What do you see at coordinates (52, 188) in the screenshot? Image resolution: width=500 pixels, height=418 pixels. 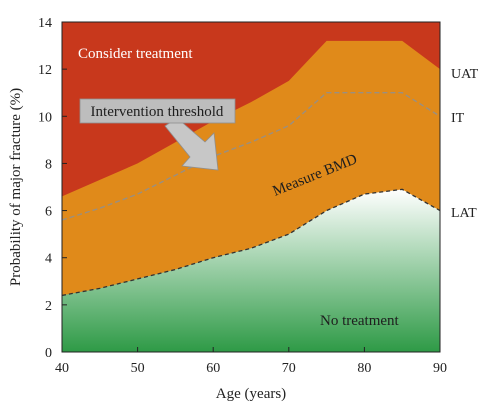 I see `y-axis: 0 2 4 6 8 10 12 14` at bounding box center [52, 188].